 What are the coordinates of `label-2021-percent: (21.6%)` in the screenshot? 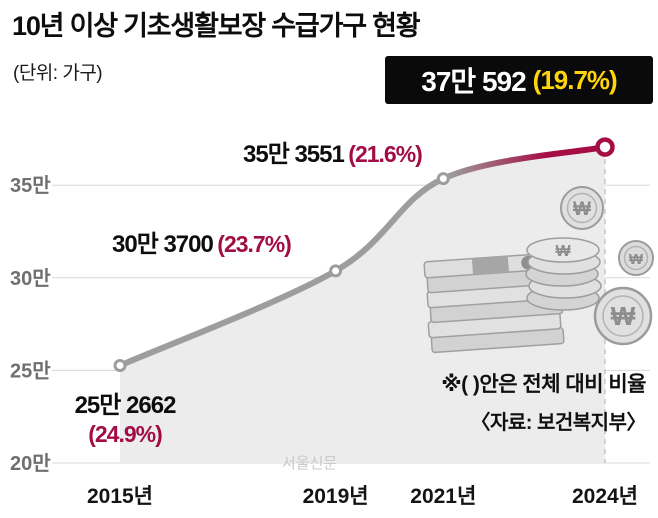 It's located at (385, 154).